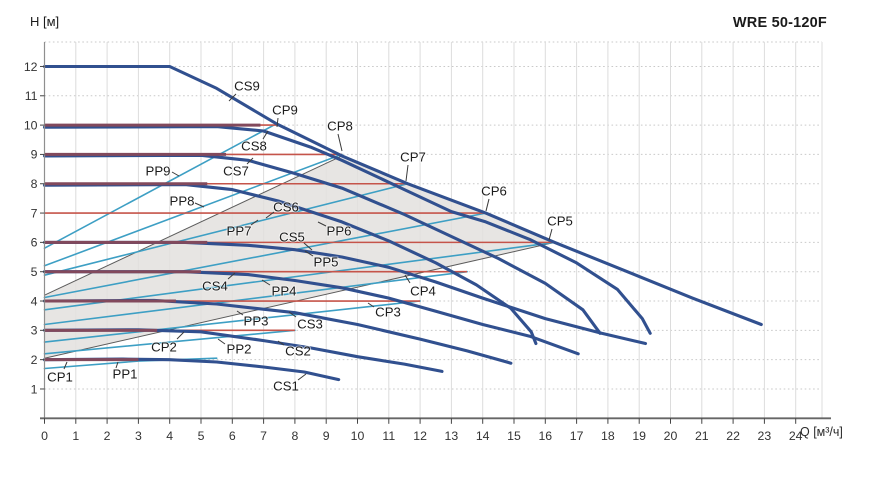  What do you see at coordinates (201, 436) in the screenshot?
I see `x-tick-label: 5` at bounding box center [201, 436].